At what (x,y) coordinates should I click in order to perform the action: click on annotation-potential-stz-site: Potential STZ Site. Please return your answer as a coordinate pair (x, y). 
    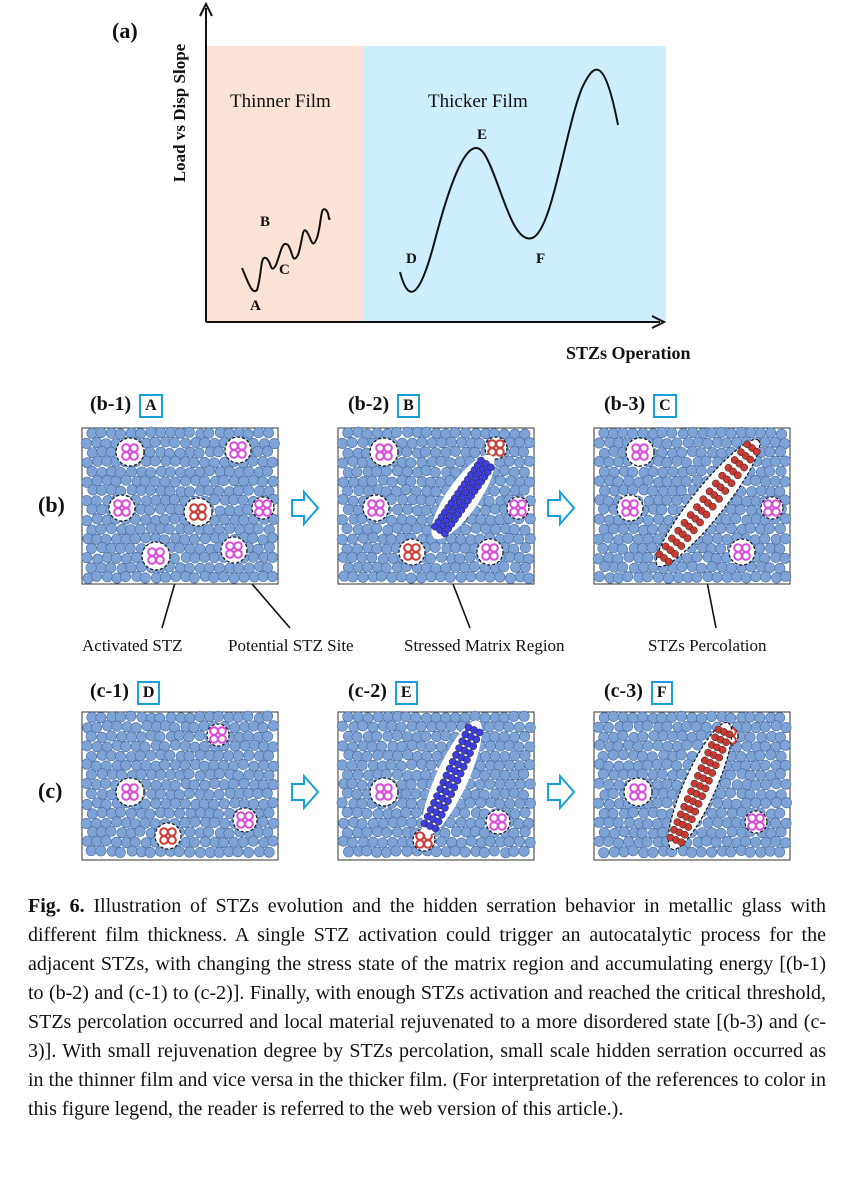
    Looking at the image, I should click on (291, 645).